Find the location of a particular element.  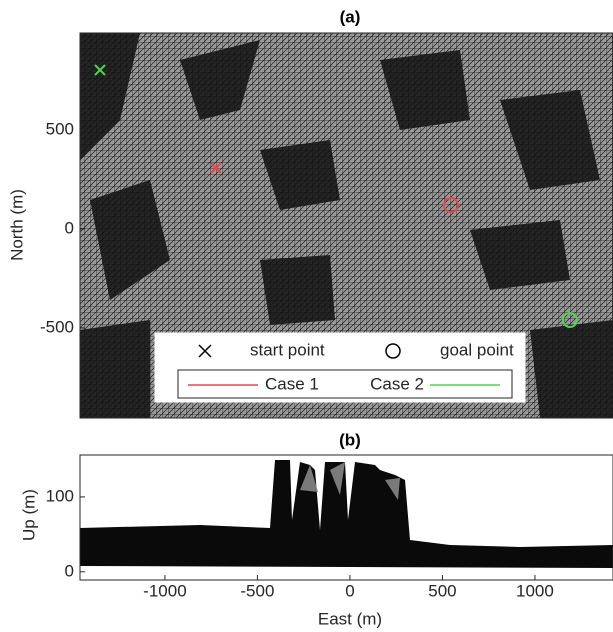

x-tick-label: -500 is located at coordinates (257, 590).